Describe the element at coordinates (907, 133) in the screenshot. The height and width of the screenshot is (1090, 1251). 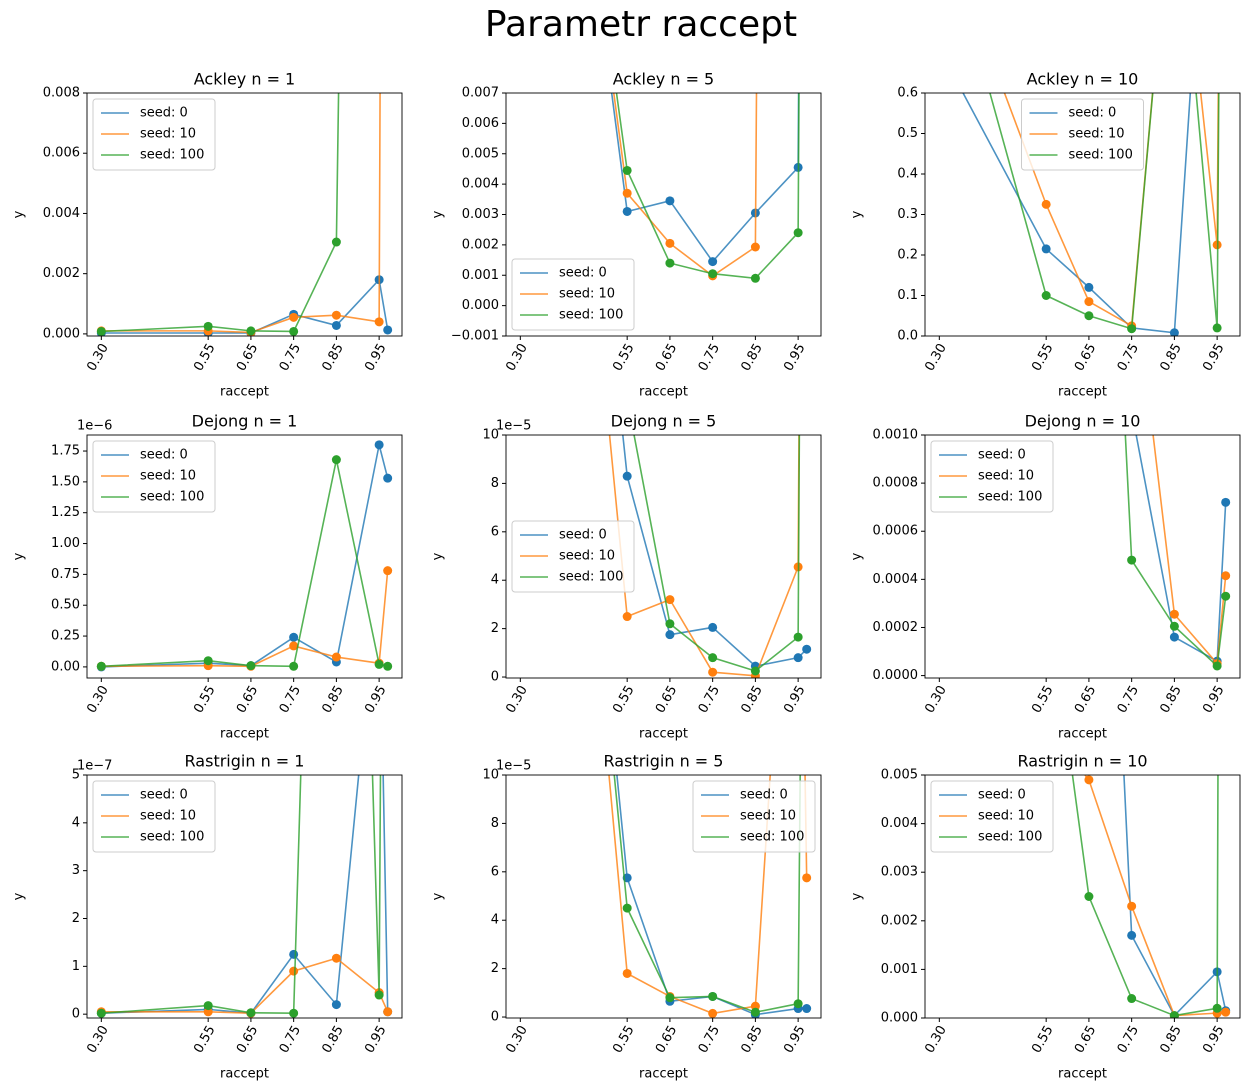
I see `y-tick-label: 0.5` at that location.